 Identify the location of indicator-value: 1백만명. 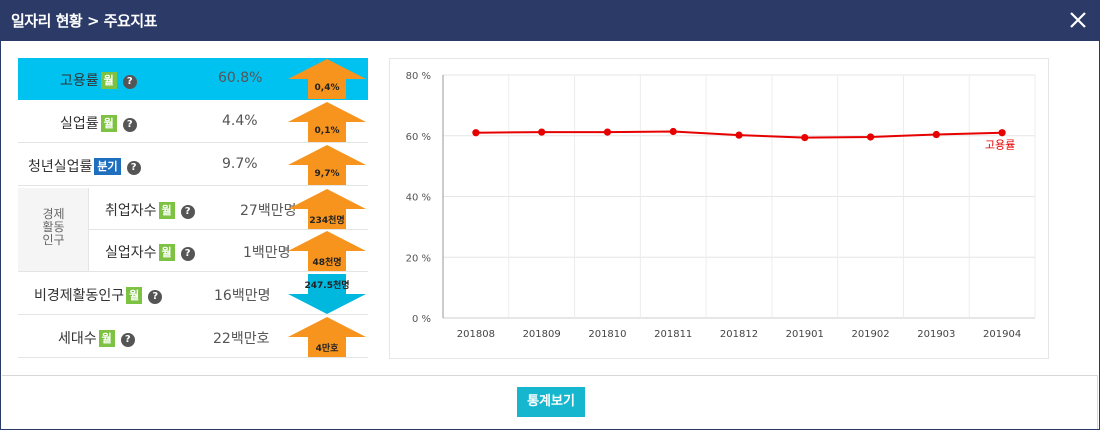
(267, 253).